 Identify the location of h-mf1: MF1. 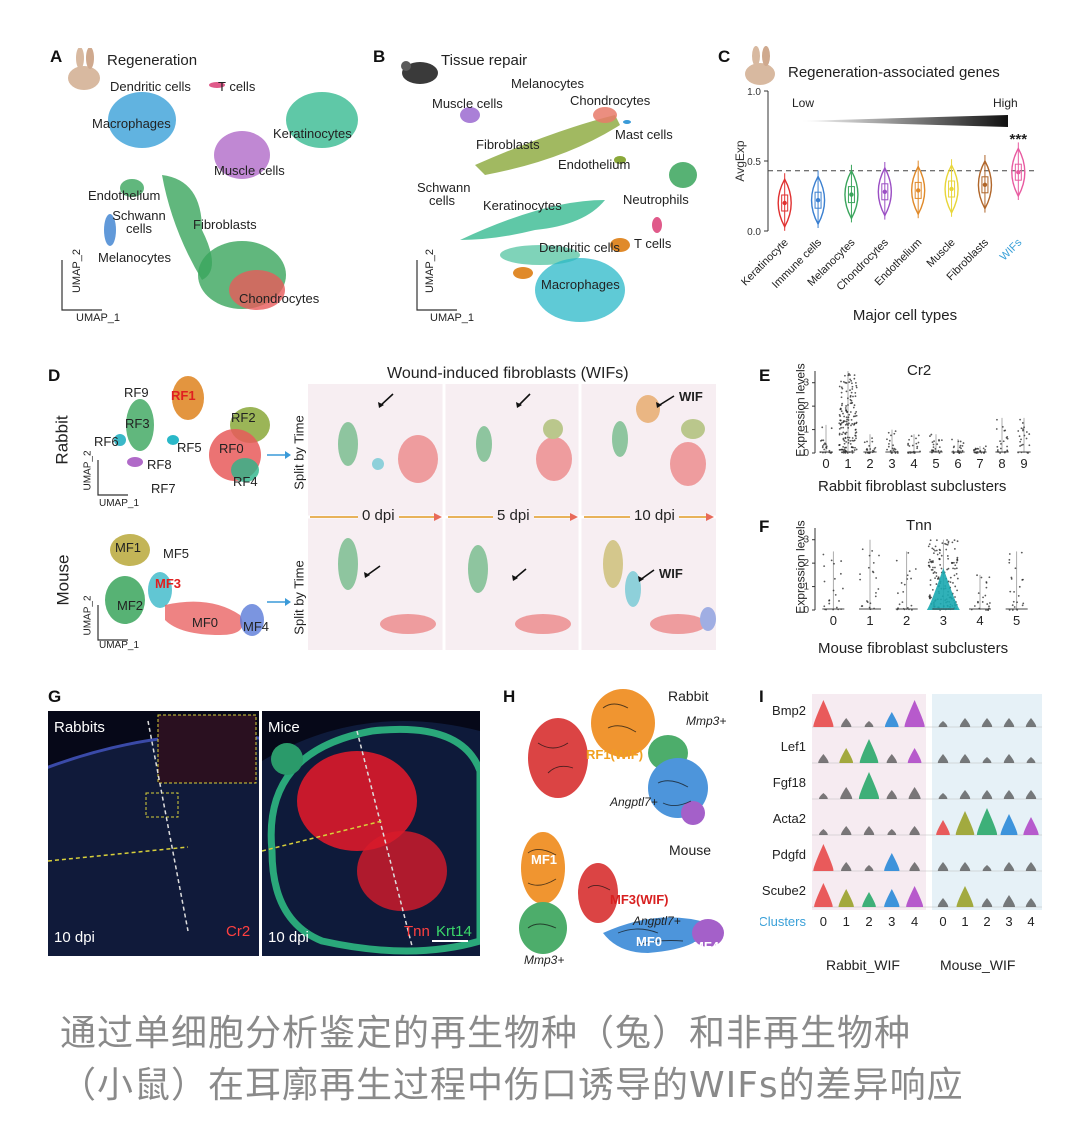
(544, 859).